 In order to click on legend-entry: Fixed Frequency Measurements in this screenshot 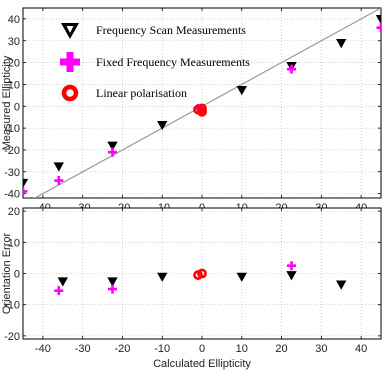, I will do `click(155, 62)`.